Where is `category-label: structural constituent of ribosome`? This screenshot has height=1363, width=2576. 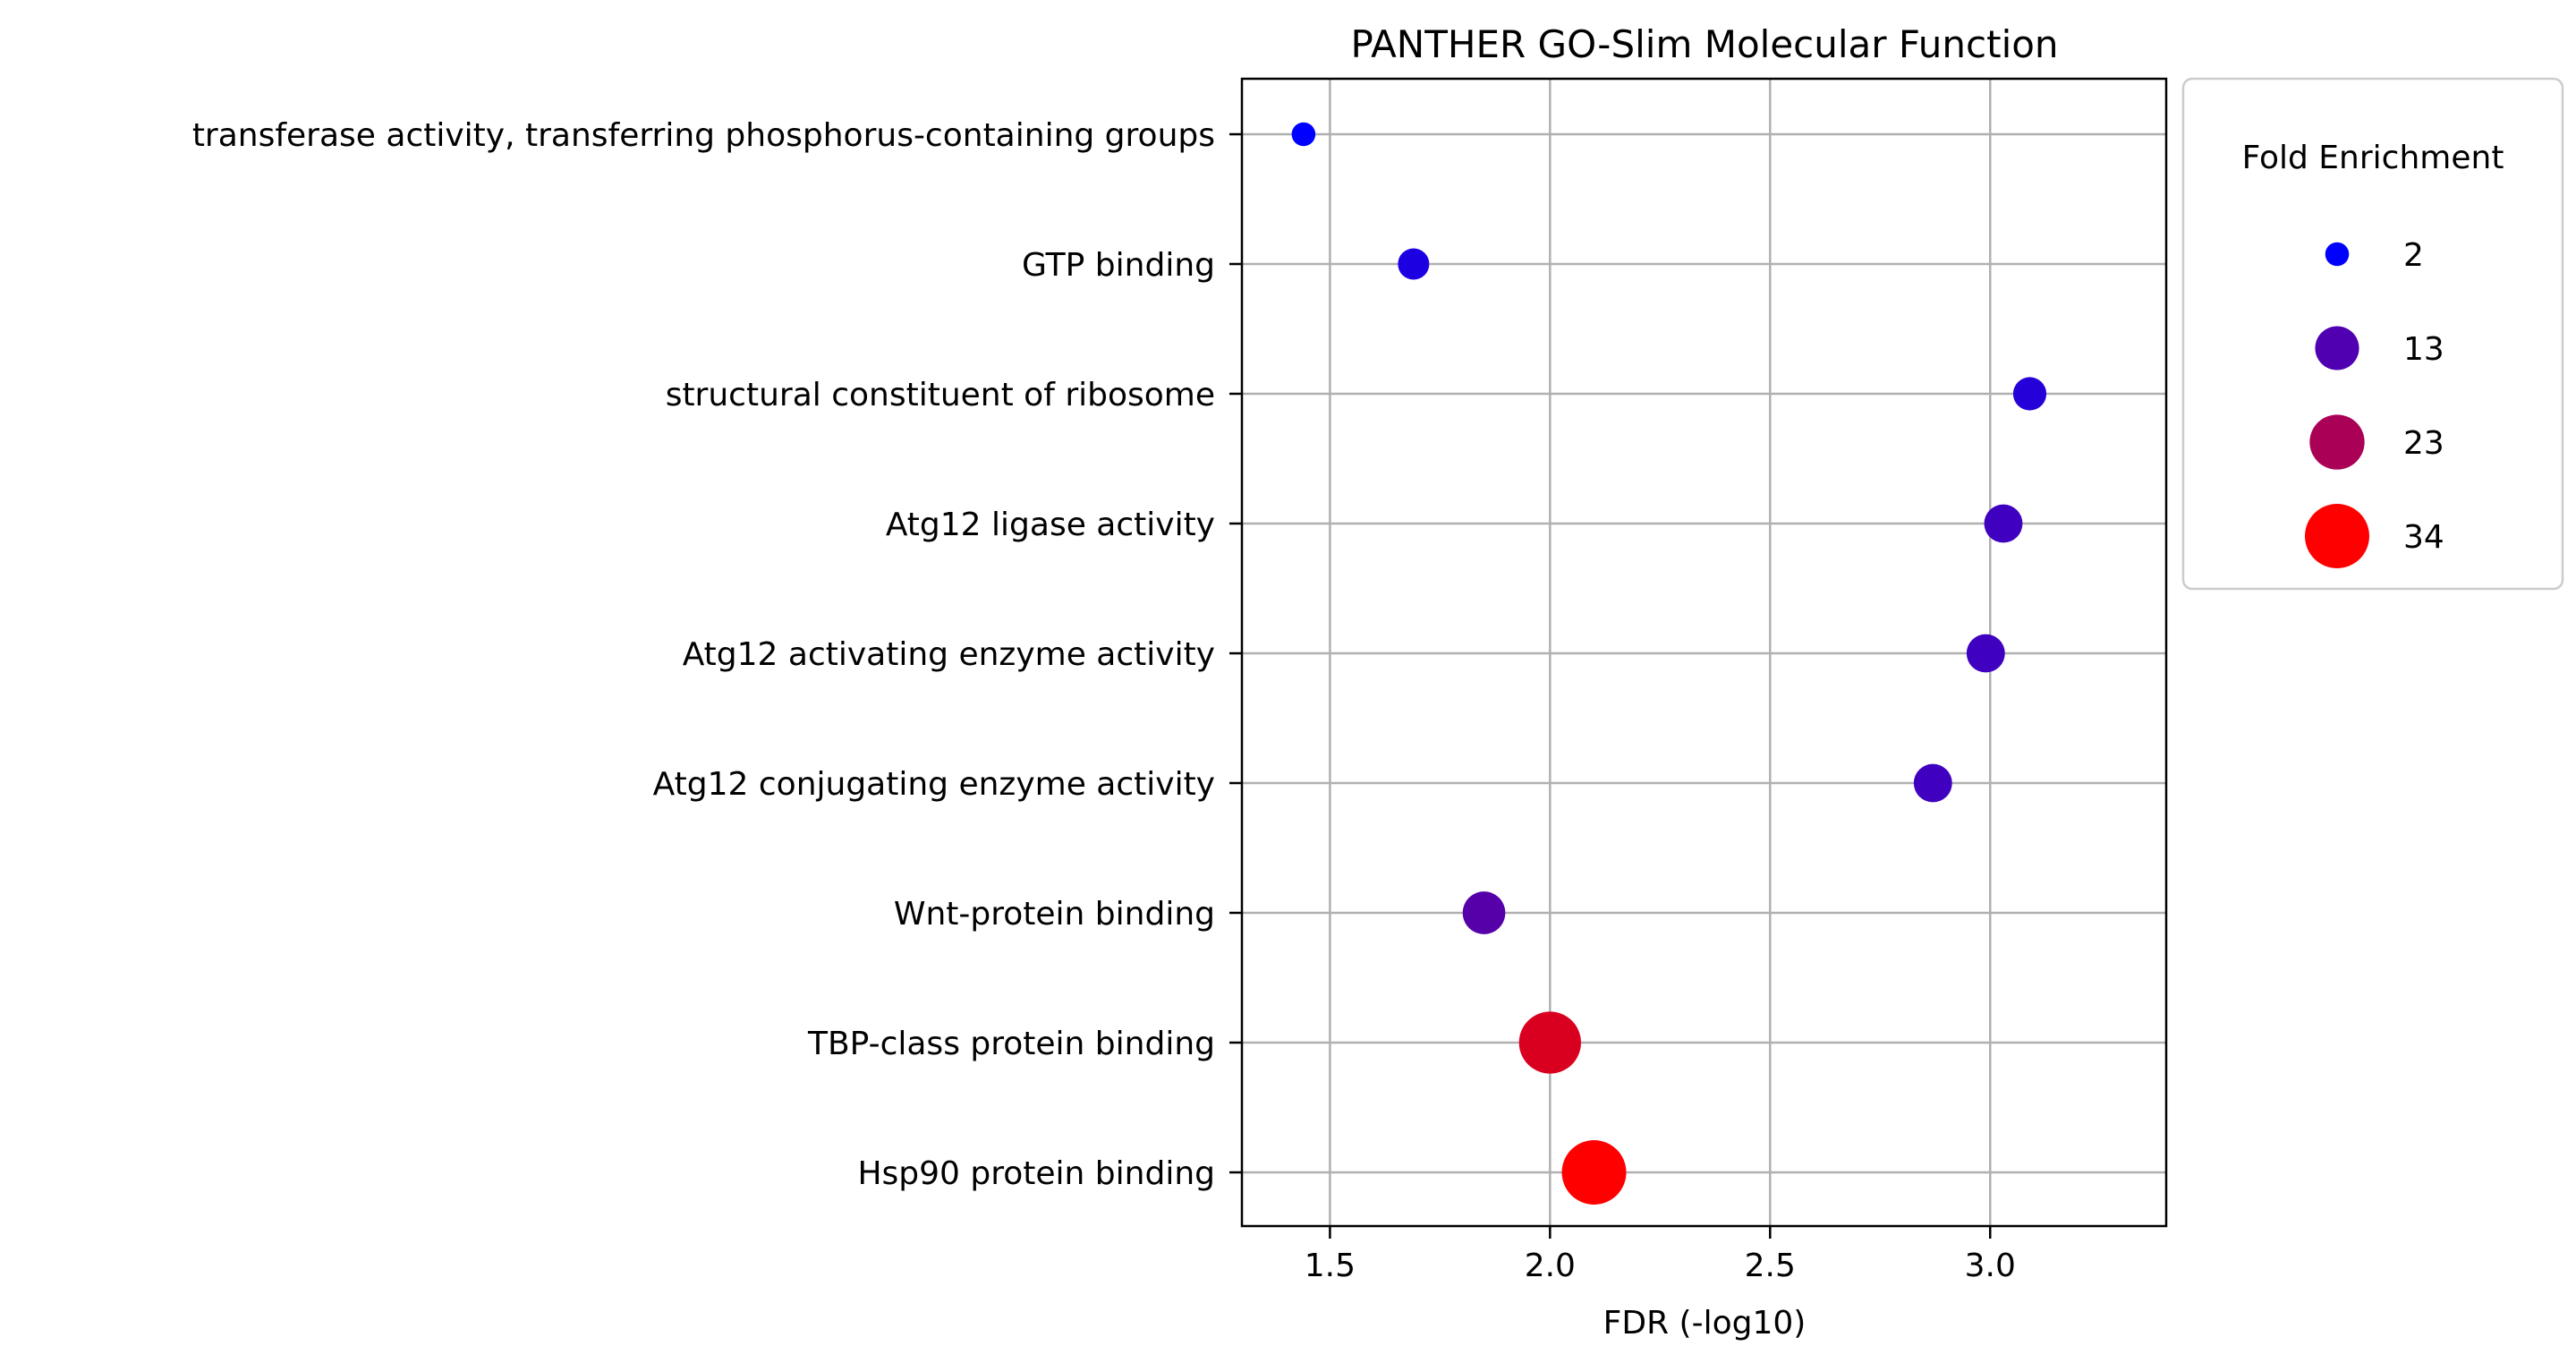
category-label: structural constituent of ribosome is located at coordinates (940, 395).